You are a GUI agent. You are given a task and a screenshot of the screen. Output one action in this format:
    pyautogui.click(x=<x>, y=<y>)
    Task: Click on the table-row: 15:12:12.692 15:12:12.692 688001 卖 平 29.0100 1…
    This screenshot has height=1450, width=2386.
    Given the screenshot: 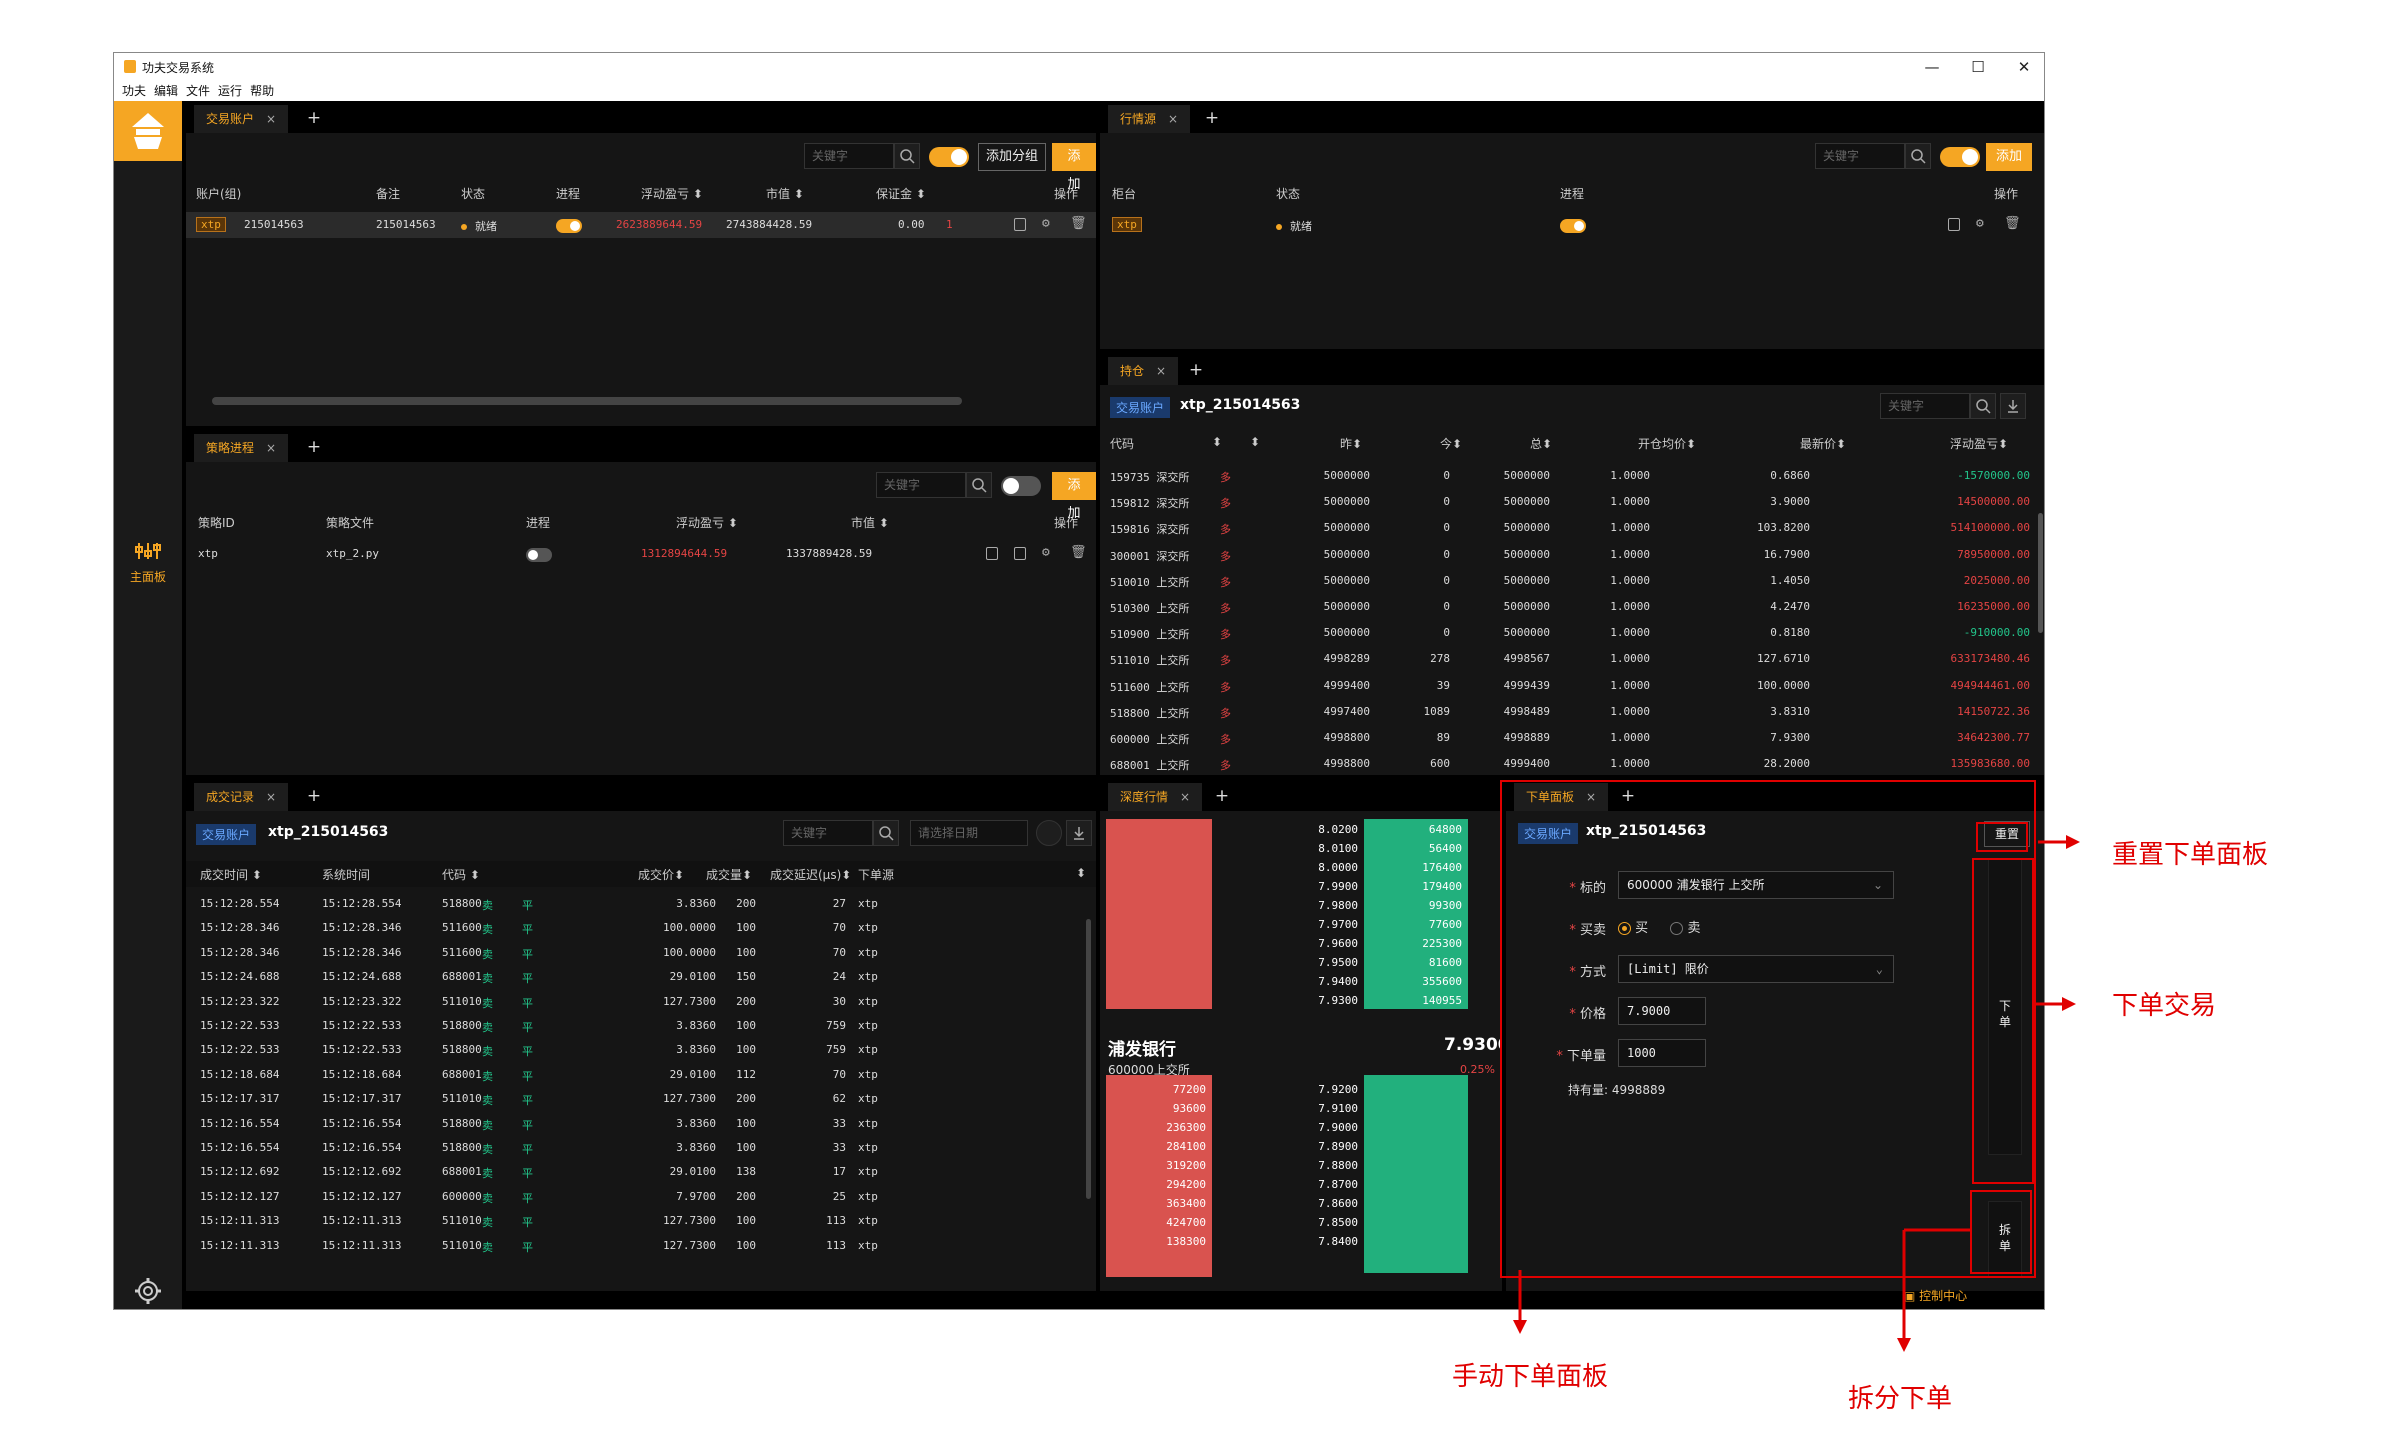 What is the action you would take?
    pyautogui.click(x=641, y=1172)
    